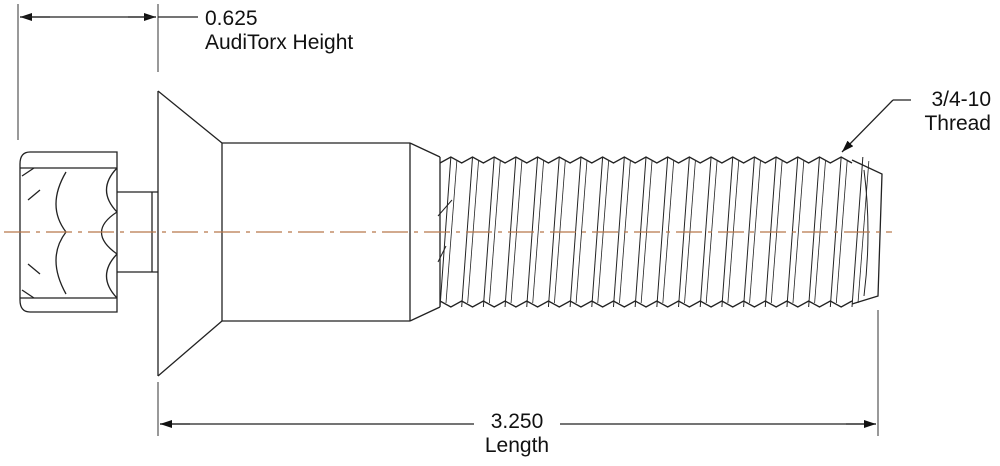  I want to click on thread-callout-leader, so click(876, 126).